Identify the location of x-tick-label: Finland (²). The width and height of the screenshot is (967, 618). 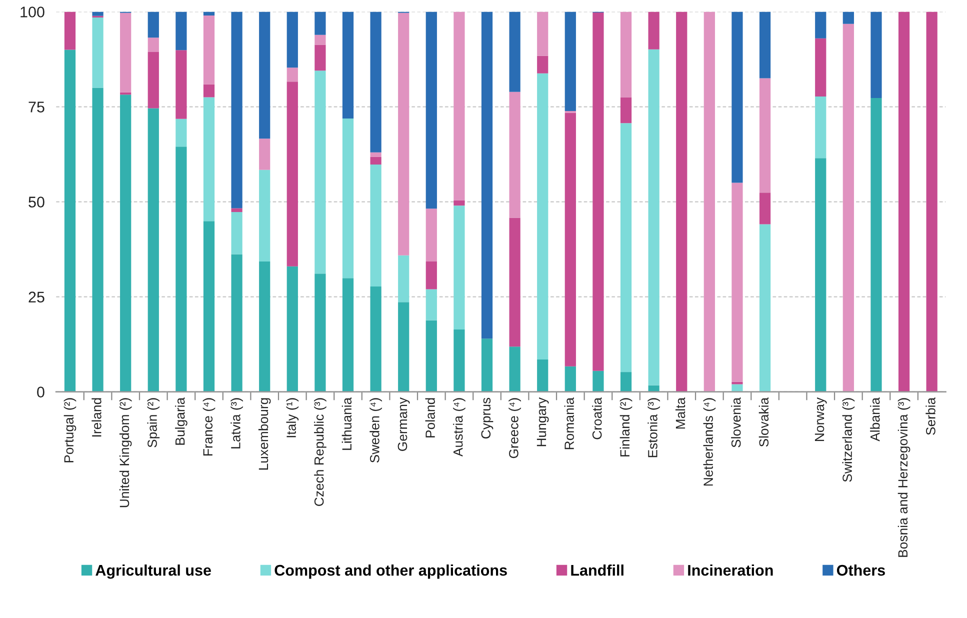
(626, 427).